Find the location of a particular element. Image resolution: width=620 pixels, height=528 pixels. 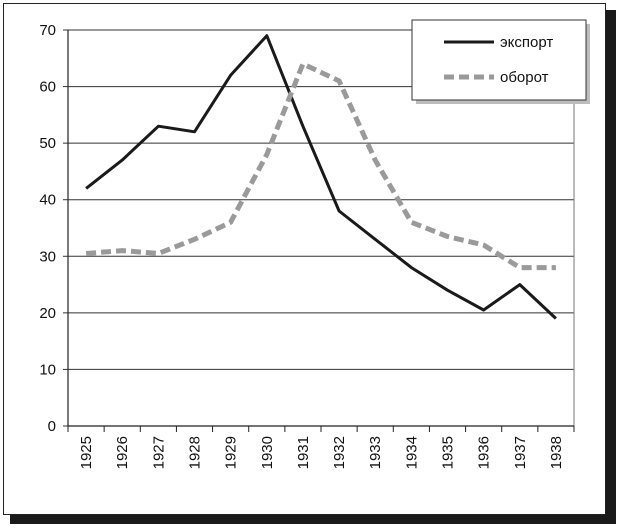

y-tick-label: 0 is located at coordinates (52, 426).